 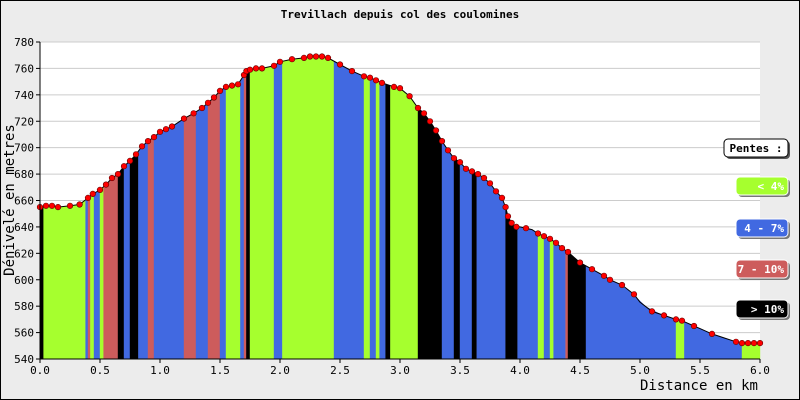 What do you see at coordinates (24, 253) in the screenshot?
I see `y-tick-label: 620` at bounding box center [24, 253].